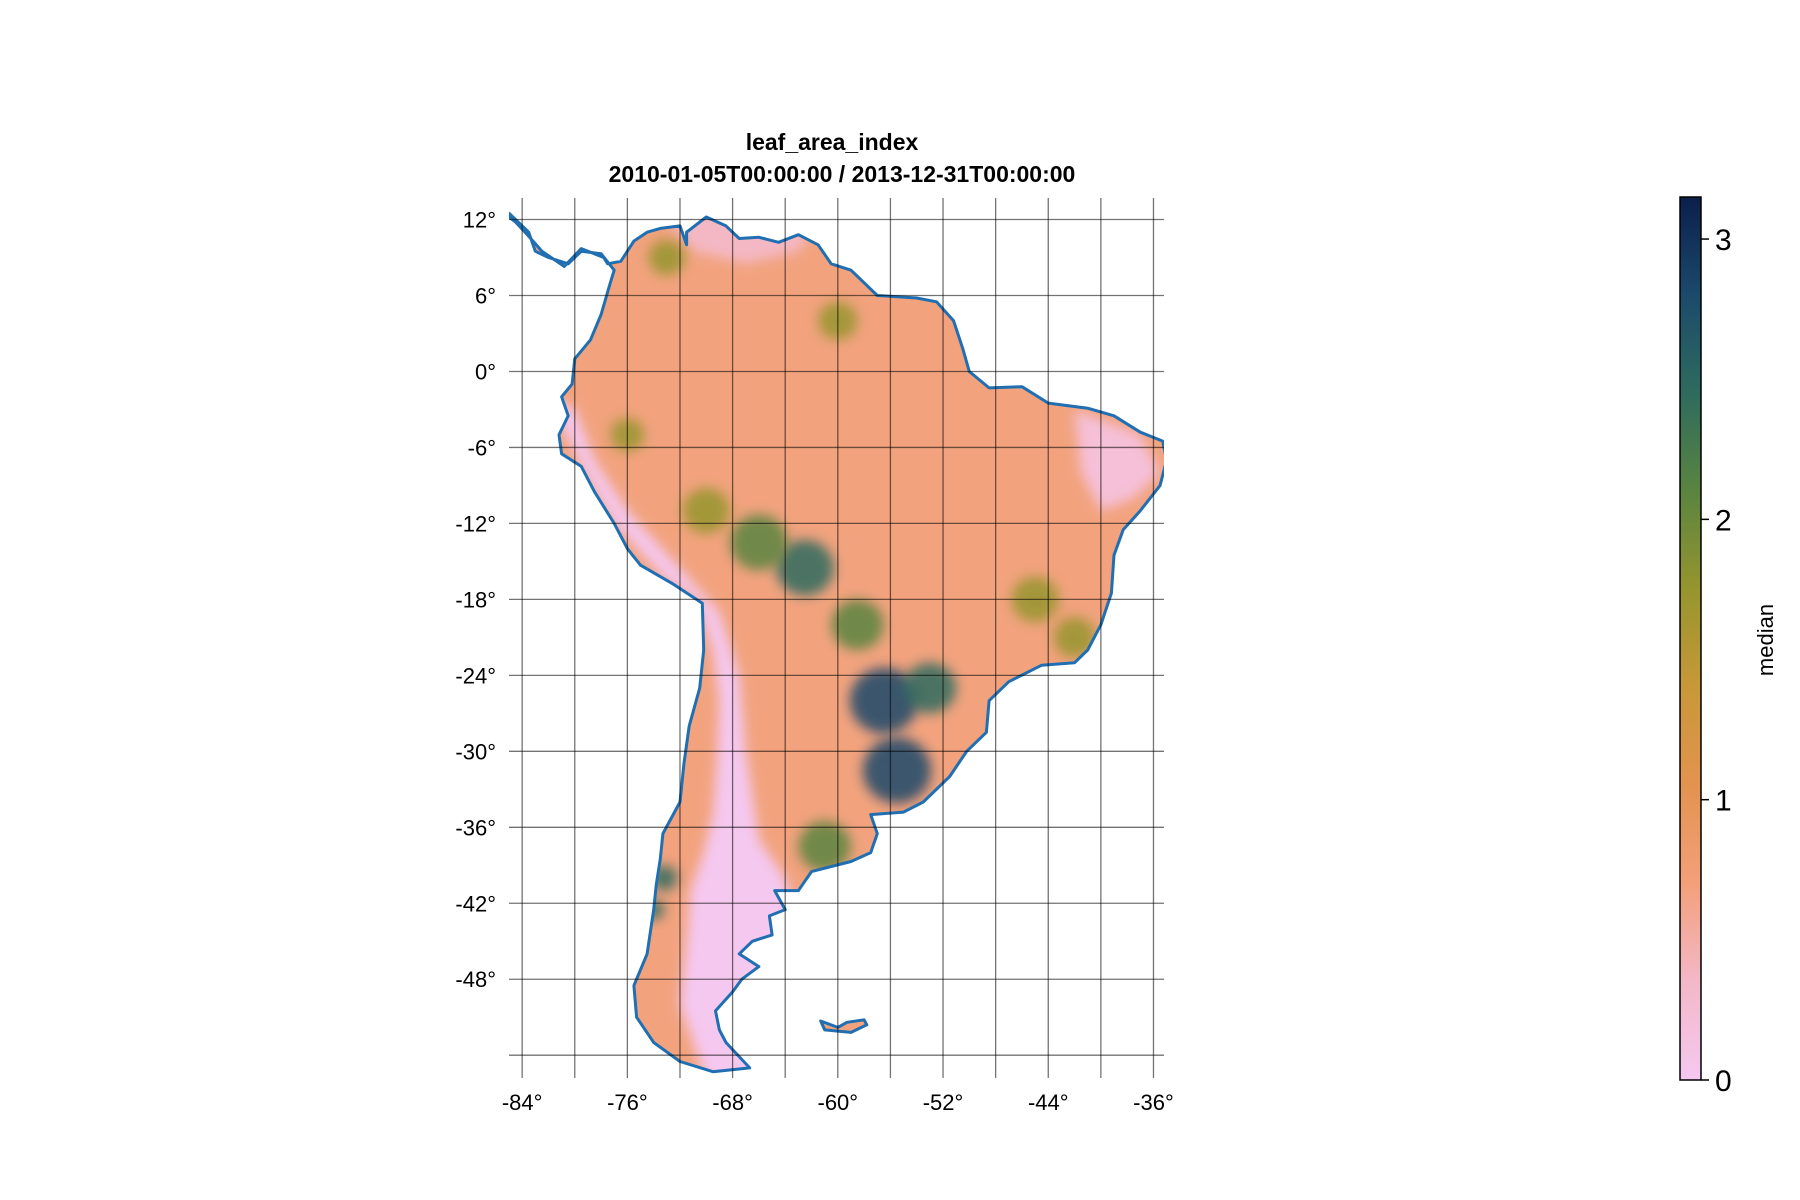 This screenshot has width=1800, height=1200. I want to click on arid-region, so click(680, 734).